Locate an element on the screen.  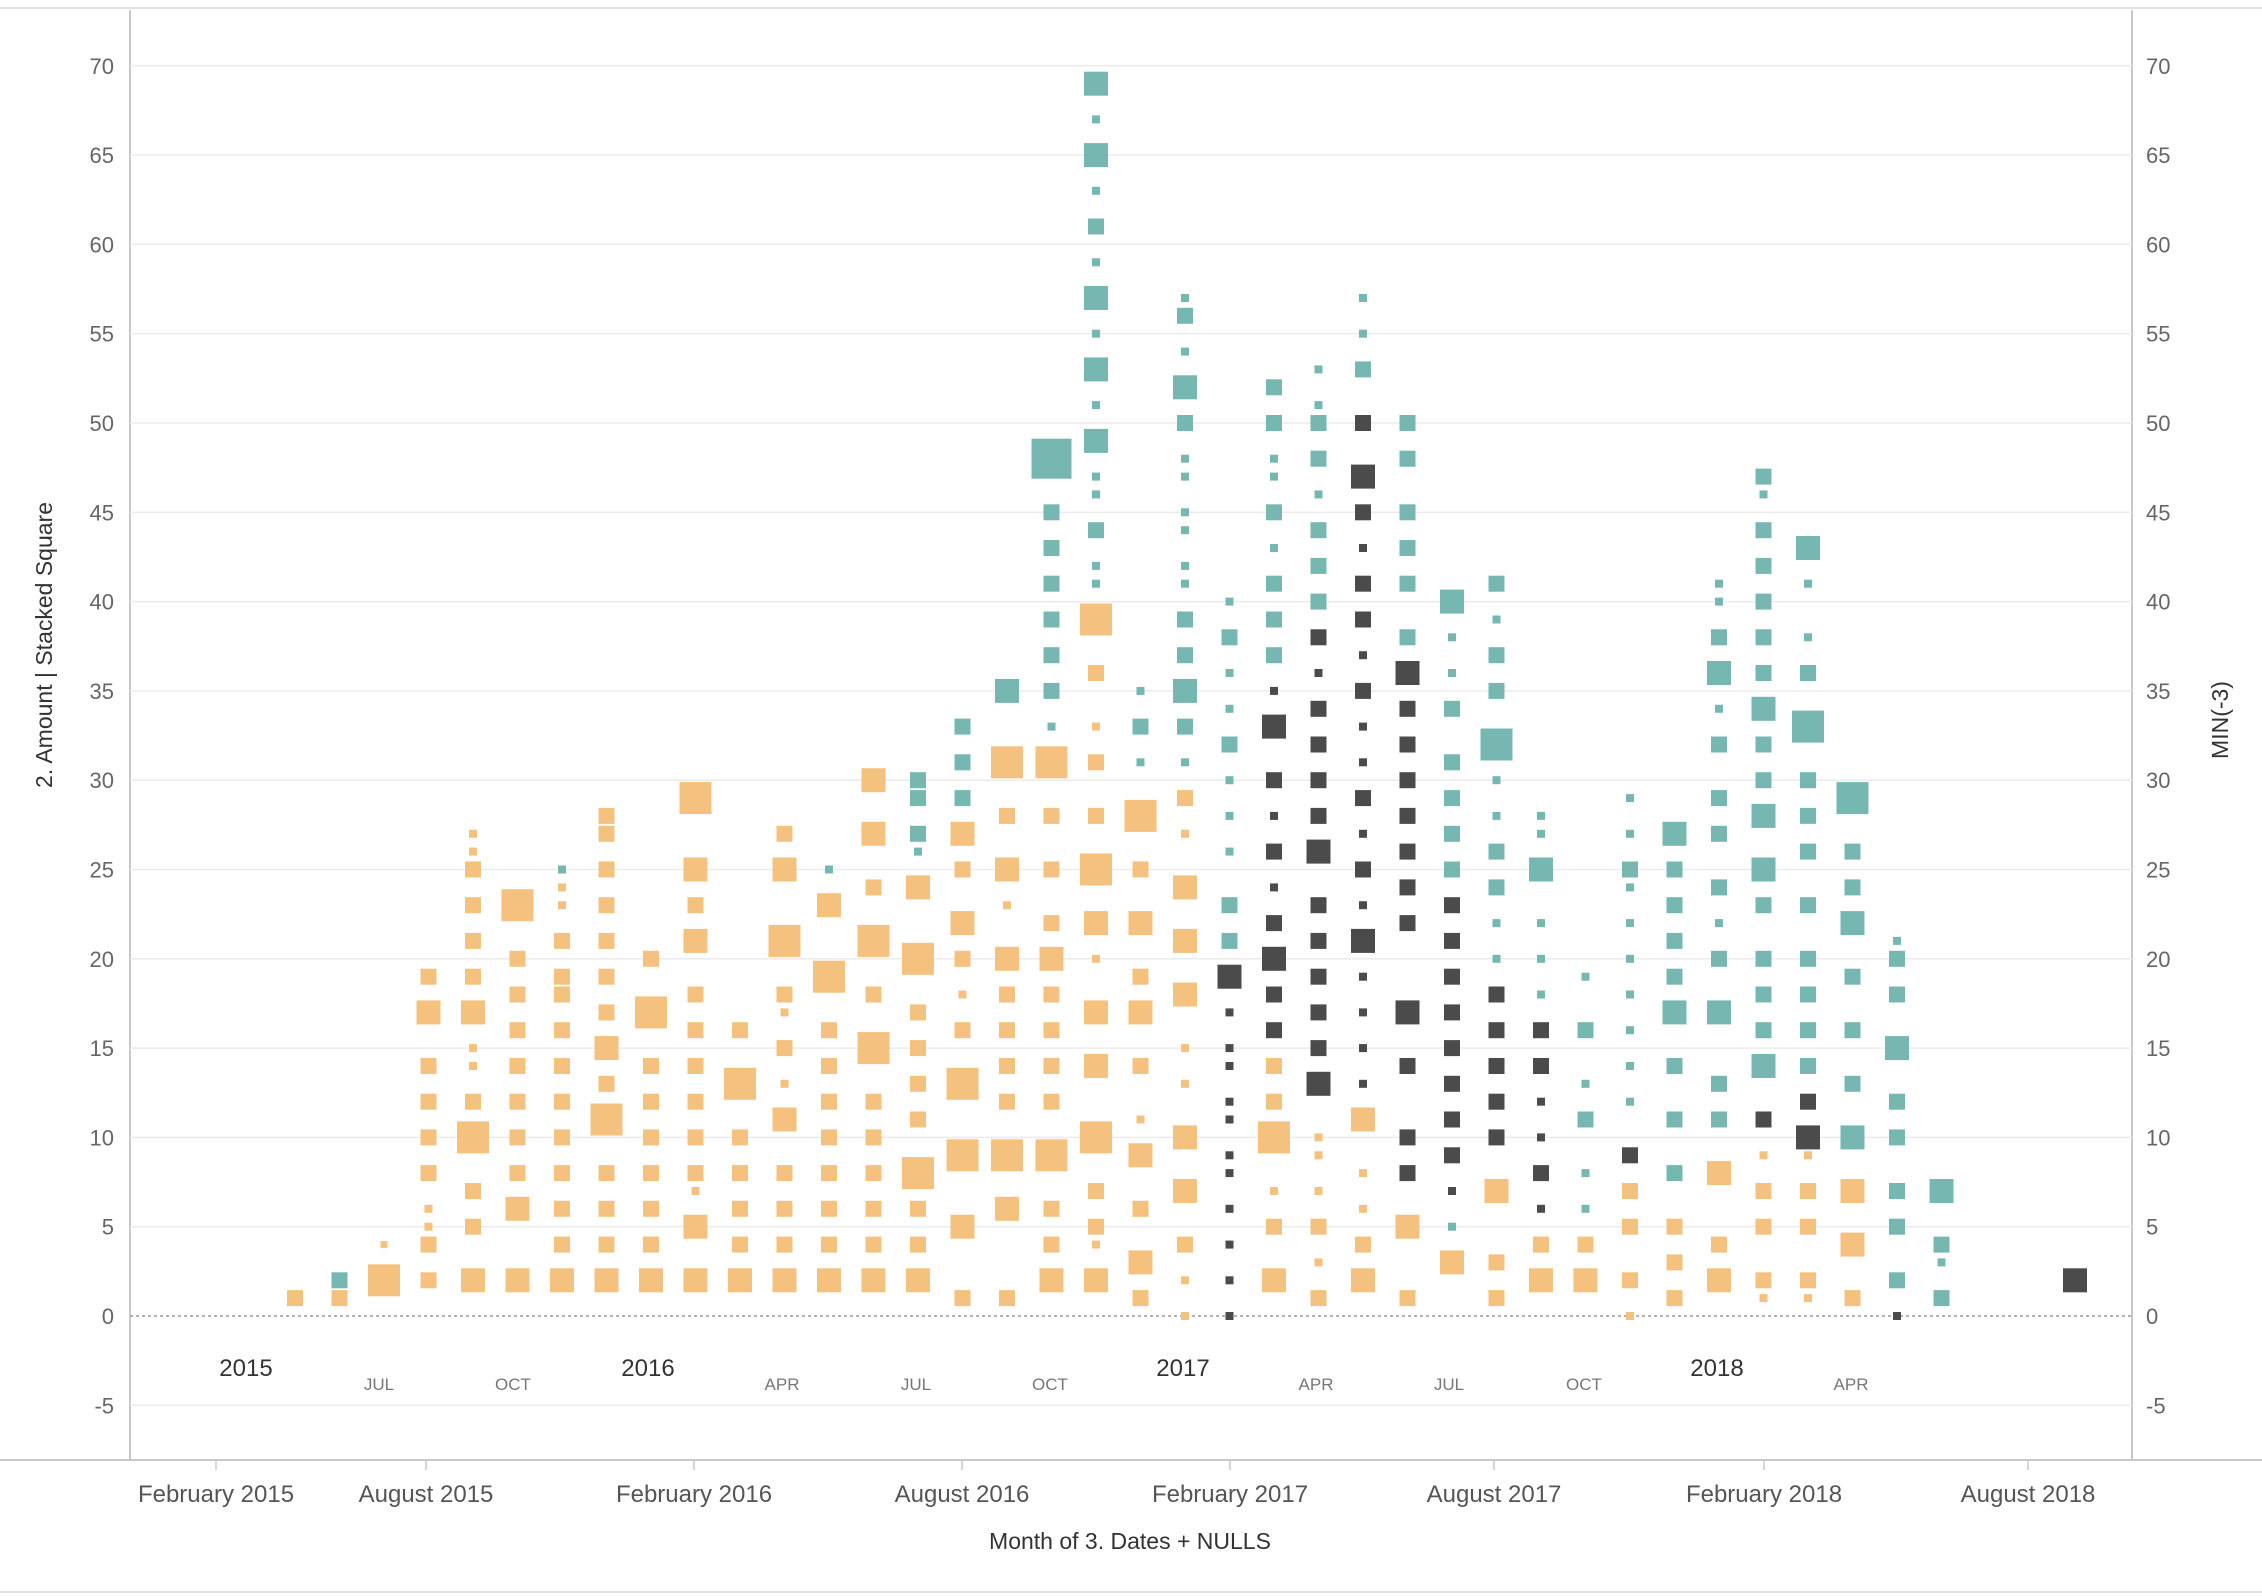
bottom-tick-label: August 2017 is located at coordinates (1494, 1494).